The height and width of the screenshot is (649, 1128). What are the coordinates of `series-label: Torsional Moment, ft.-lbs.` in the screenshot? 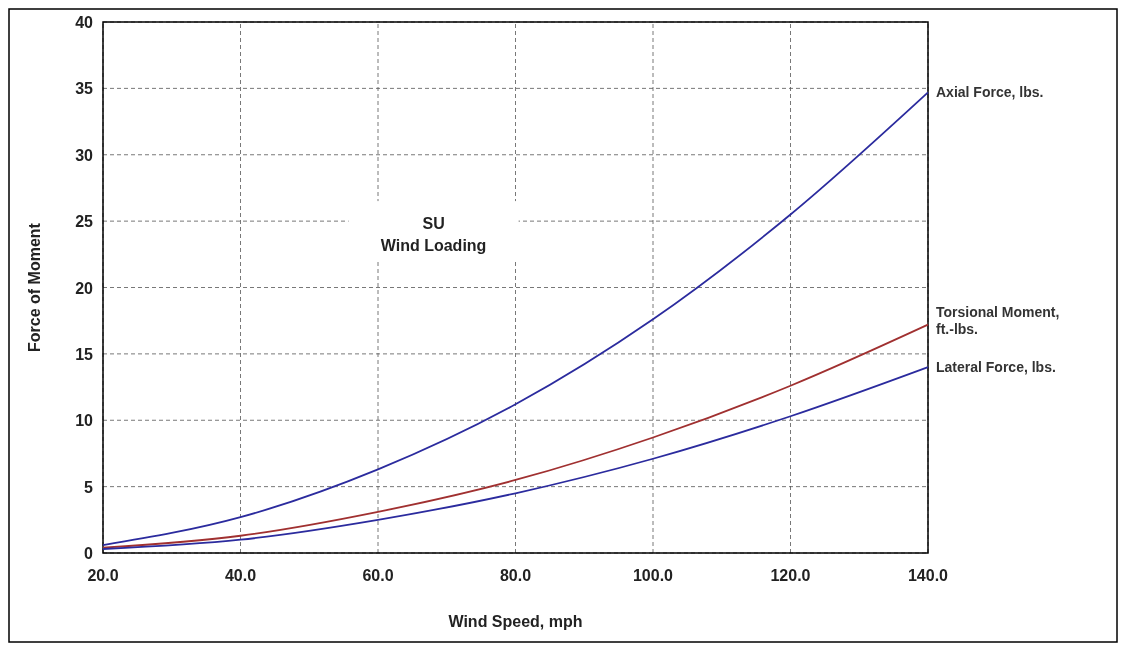 It's located at (998, 320).